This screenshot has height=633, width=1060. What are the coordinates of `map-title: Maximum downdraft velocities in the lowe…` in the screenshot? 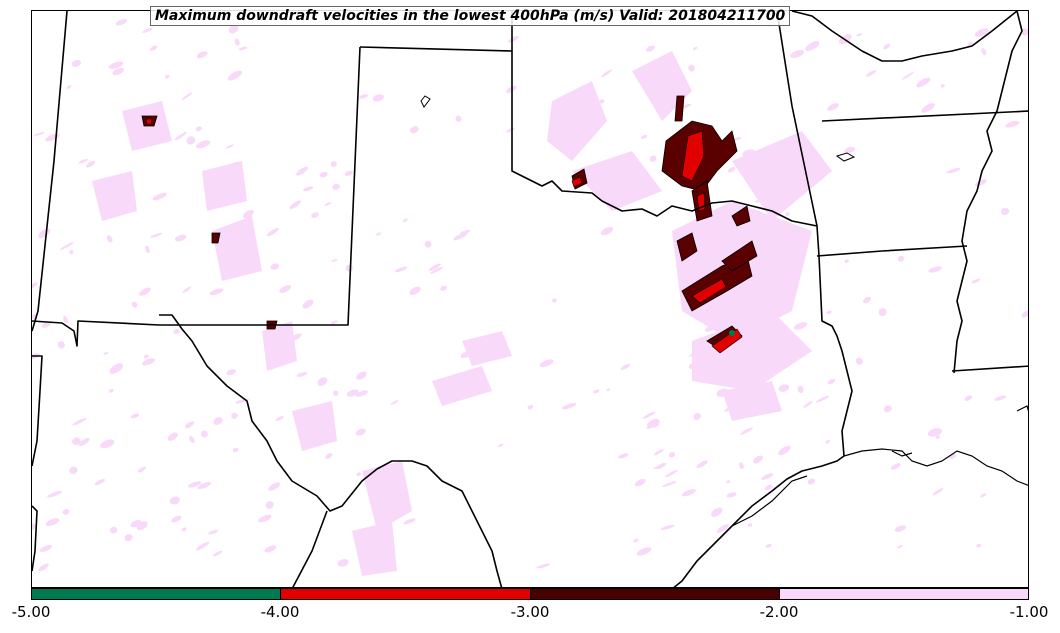 It's located at (470, 16).